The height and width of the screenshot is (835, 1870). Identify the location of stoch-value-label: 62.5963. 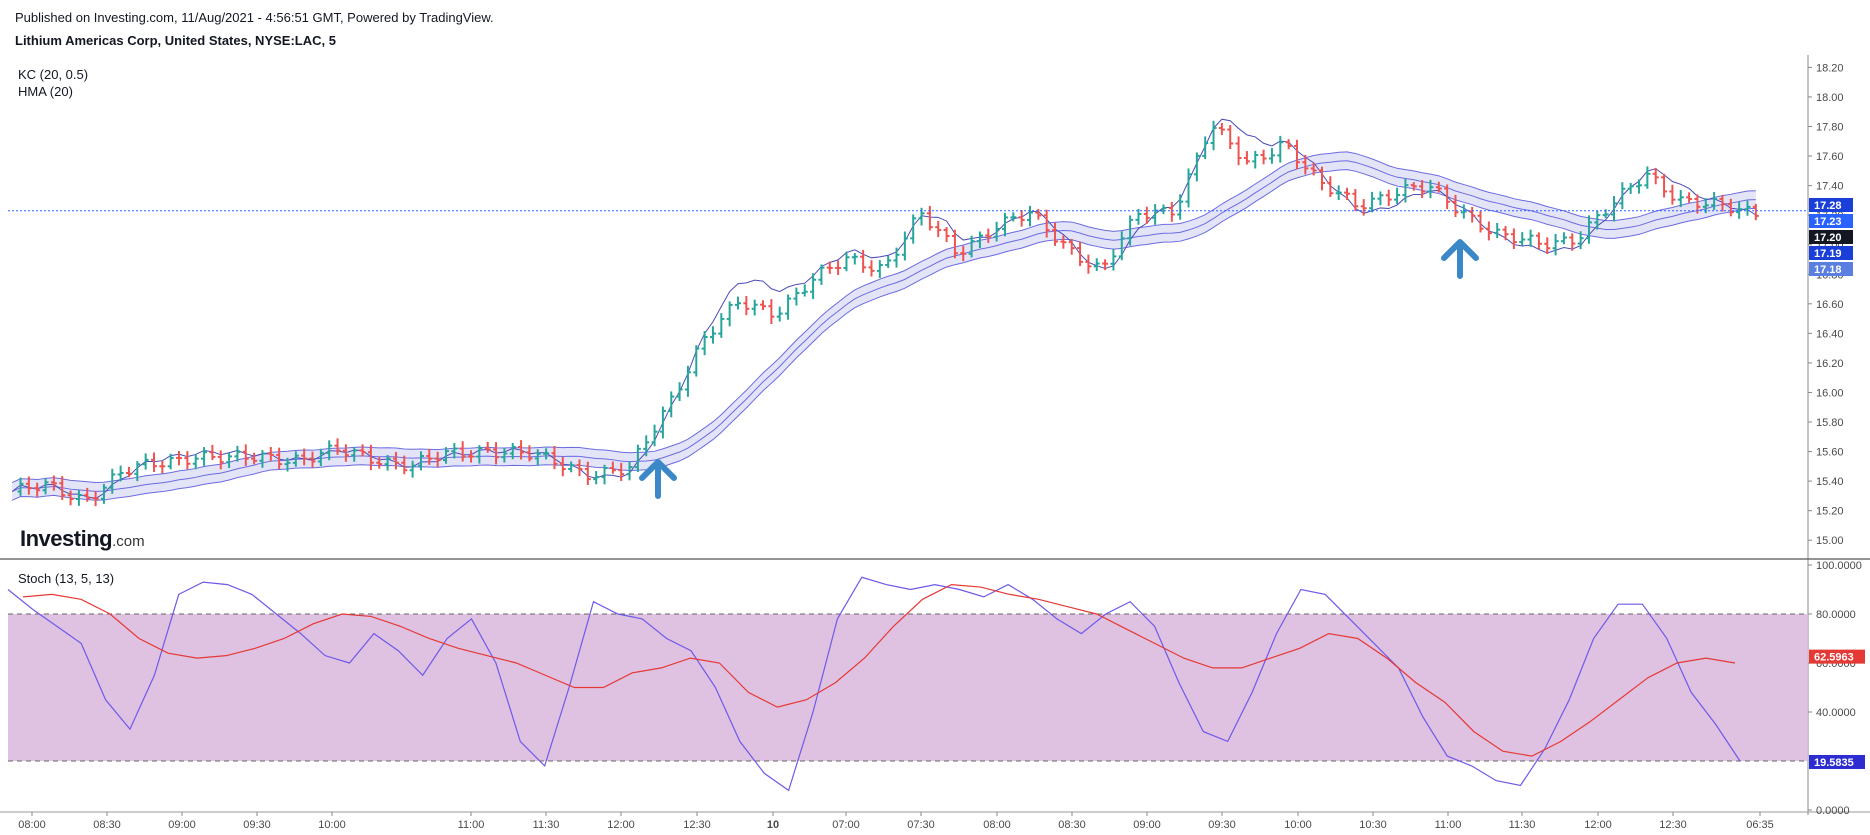
(1837, 656).